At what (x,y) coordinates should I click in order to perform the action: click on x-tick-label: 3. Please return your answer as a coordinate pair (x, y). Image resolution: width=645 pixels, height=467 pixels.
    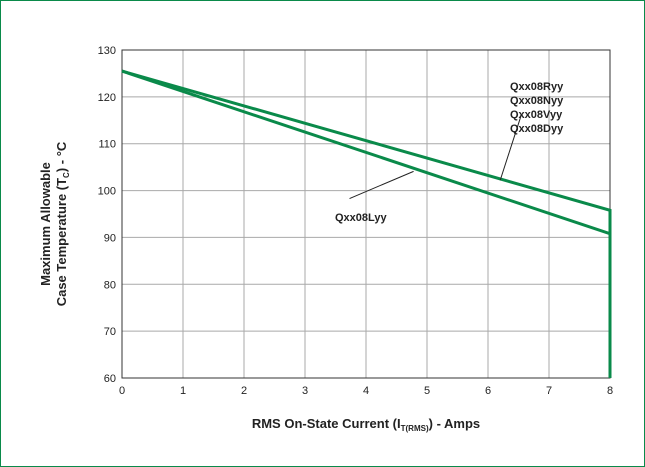
    Looking at the image, I should click on (305, 391).